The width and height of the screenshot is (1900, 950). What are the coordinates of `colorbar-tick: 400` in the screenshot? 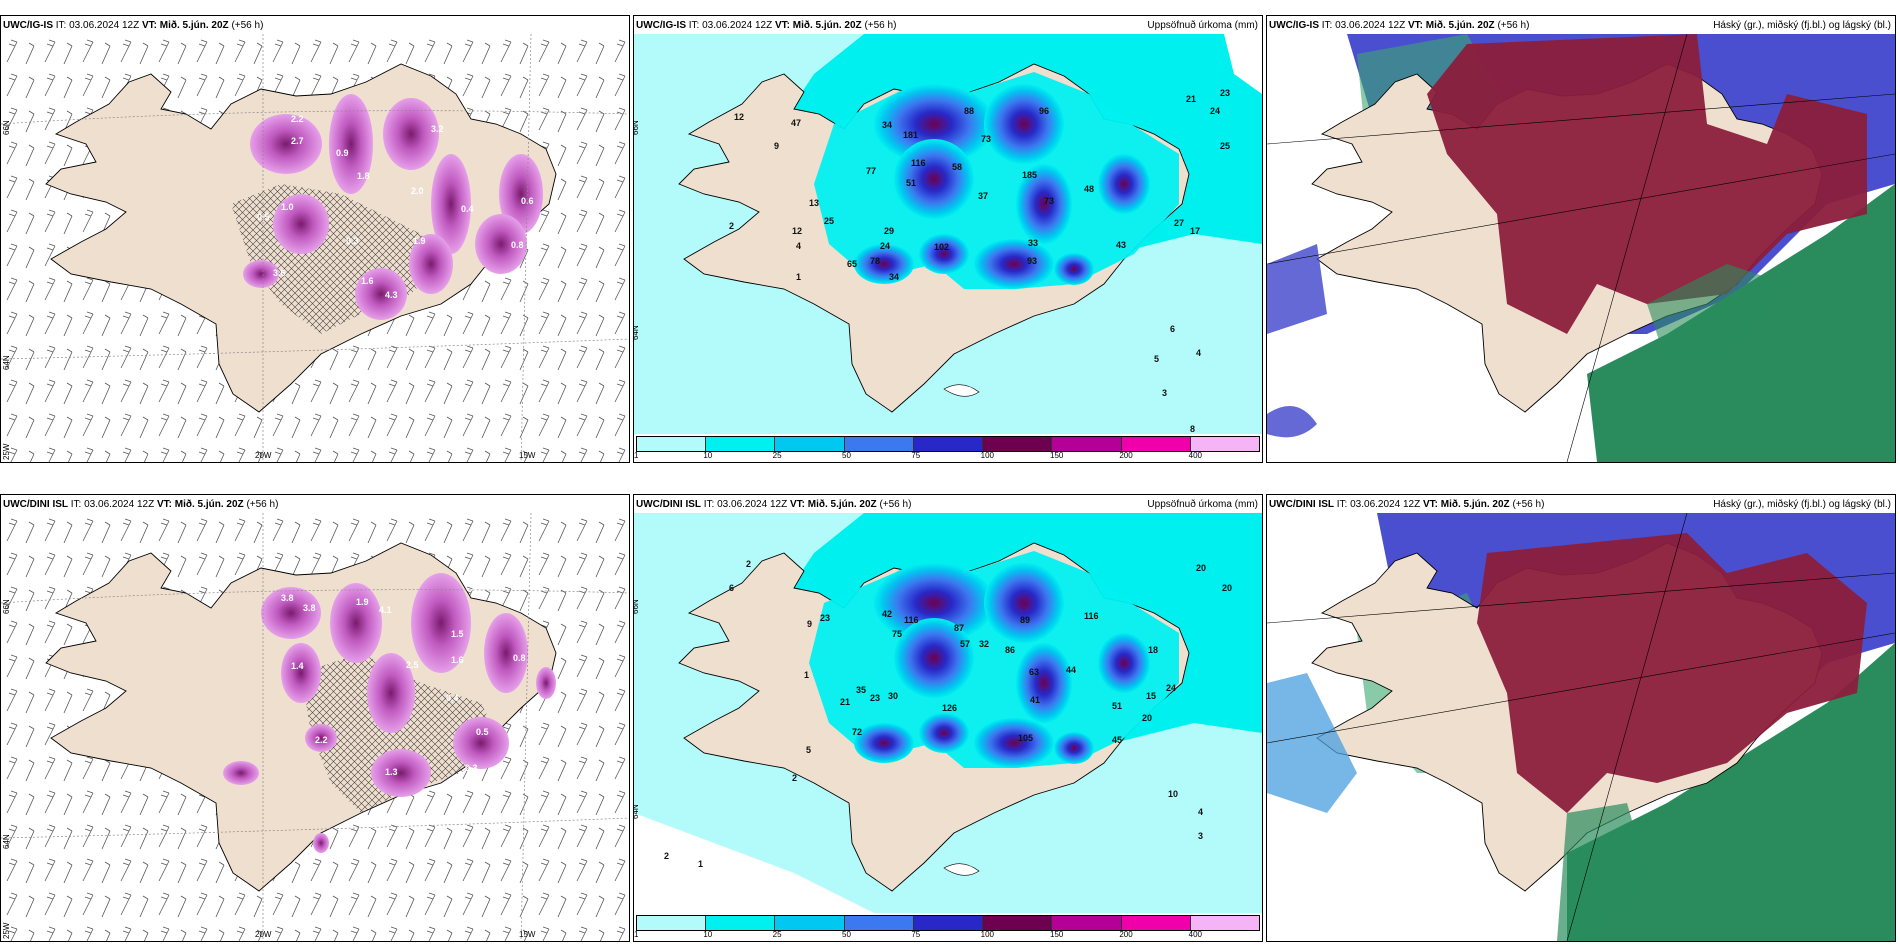 It's located at (1195, 934).